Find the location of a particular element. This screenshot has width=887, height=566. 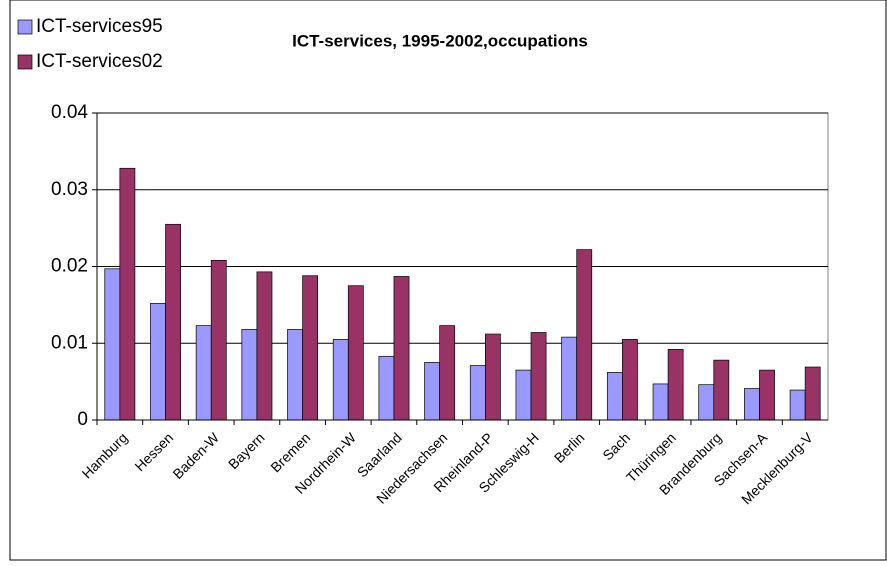

chart-title: ICT-services, 1995-2002,occupations is located at coordinates (440, 40).